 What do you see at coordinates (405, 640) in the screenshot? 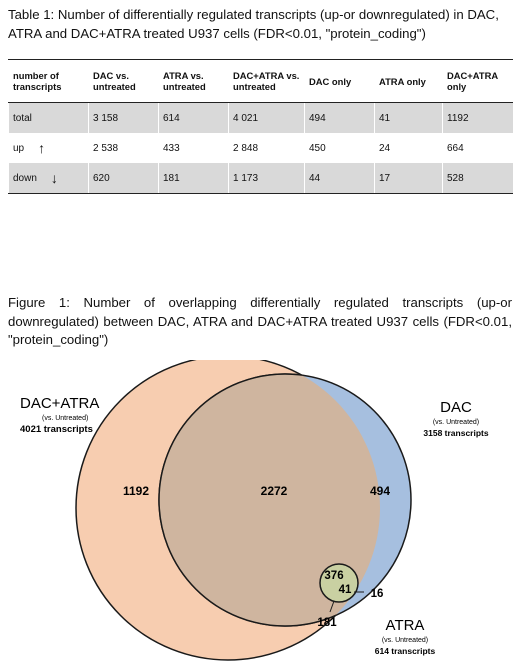
I see `atra-sub: (vs. Untreated)` at bounding box center [405, 640].